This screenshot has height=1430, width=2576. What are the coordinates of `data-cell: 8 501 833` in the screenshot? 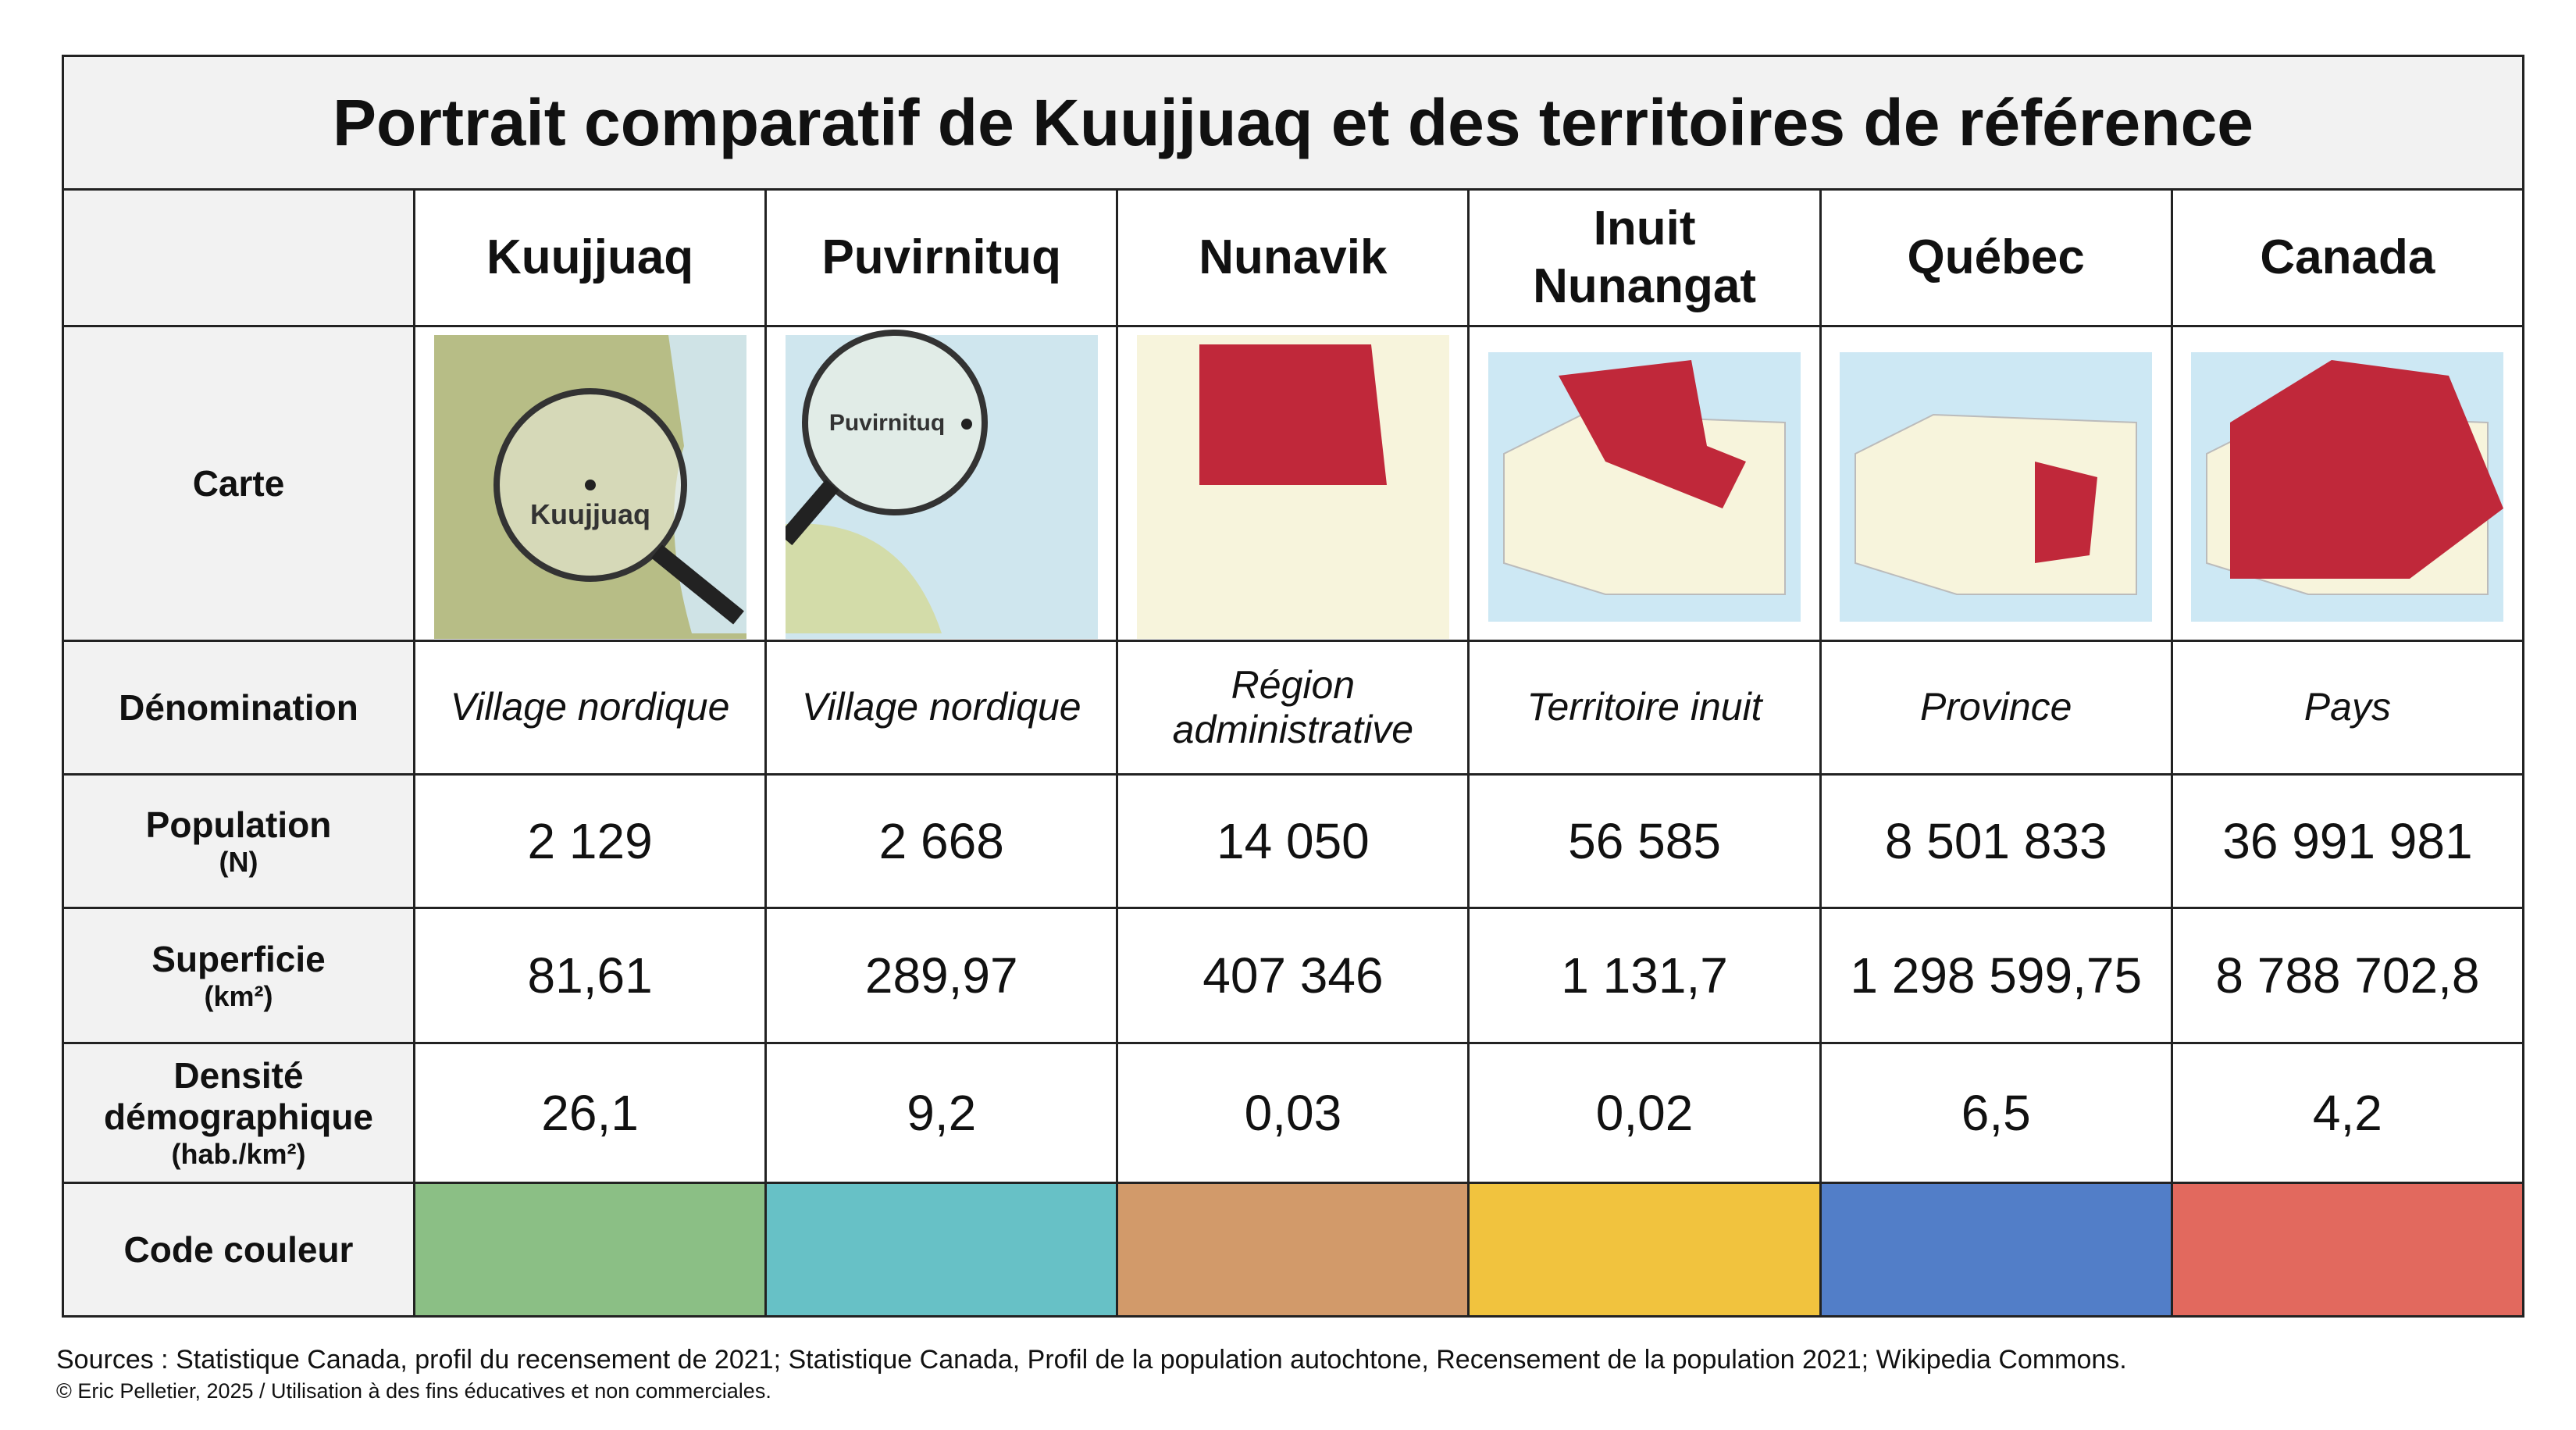 It's located at (1996, 841).